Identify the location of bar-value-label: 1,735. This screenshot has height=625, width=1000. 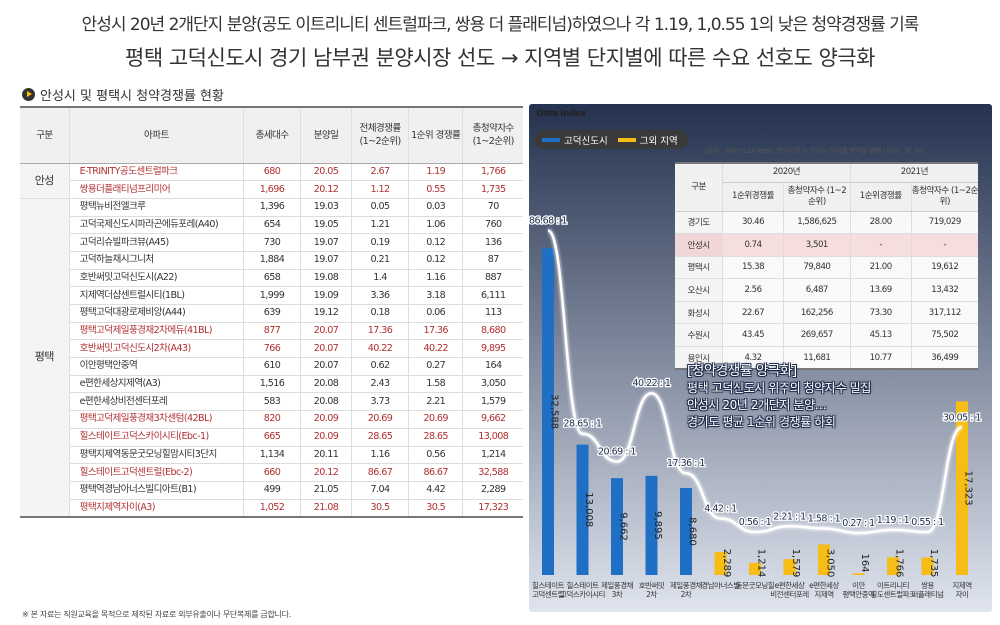
(933, 563).